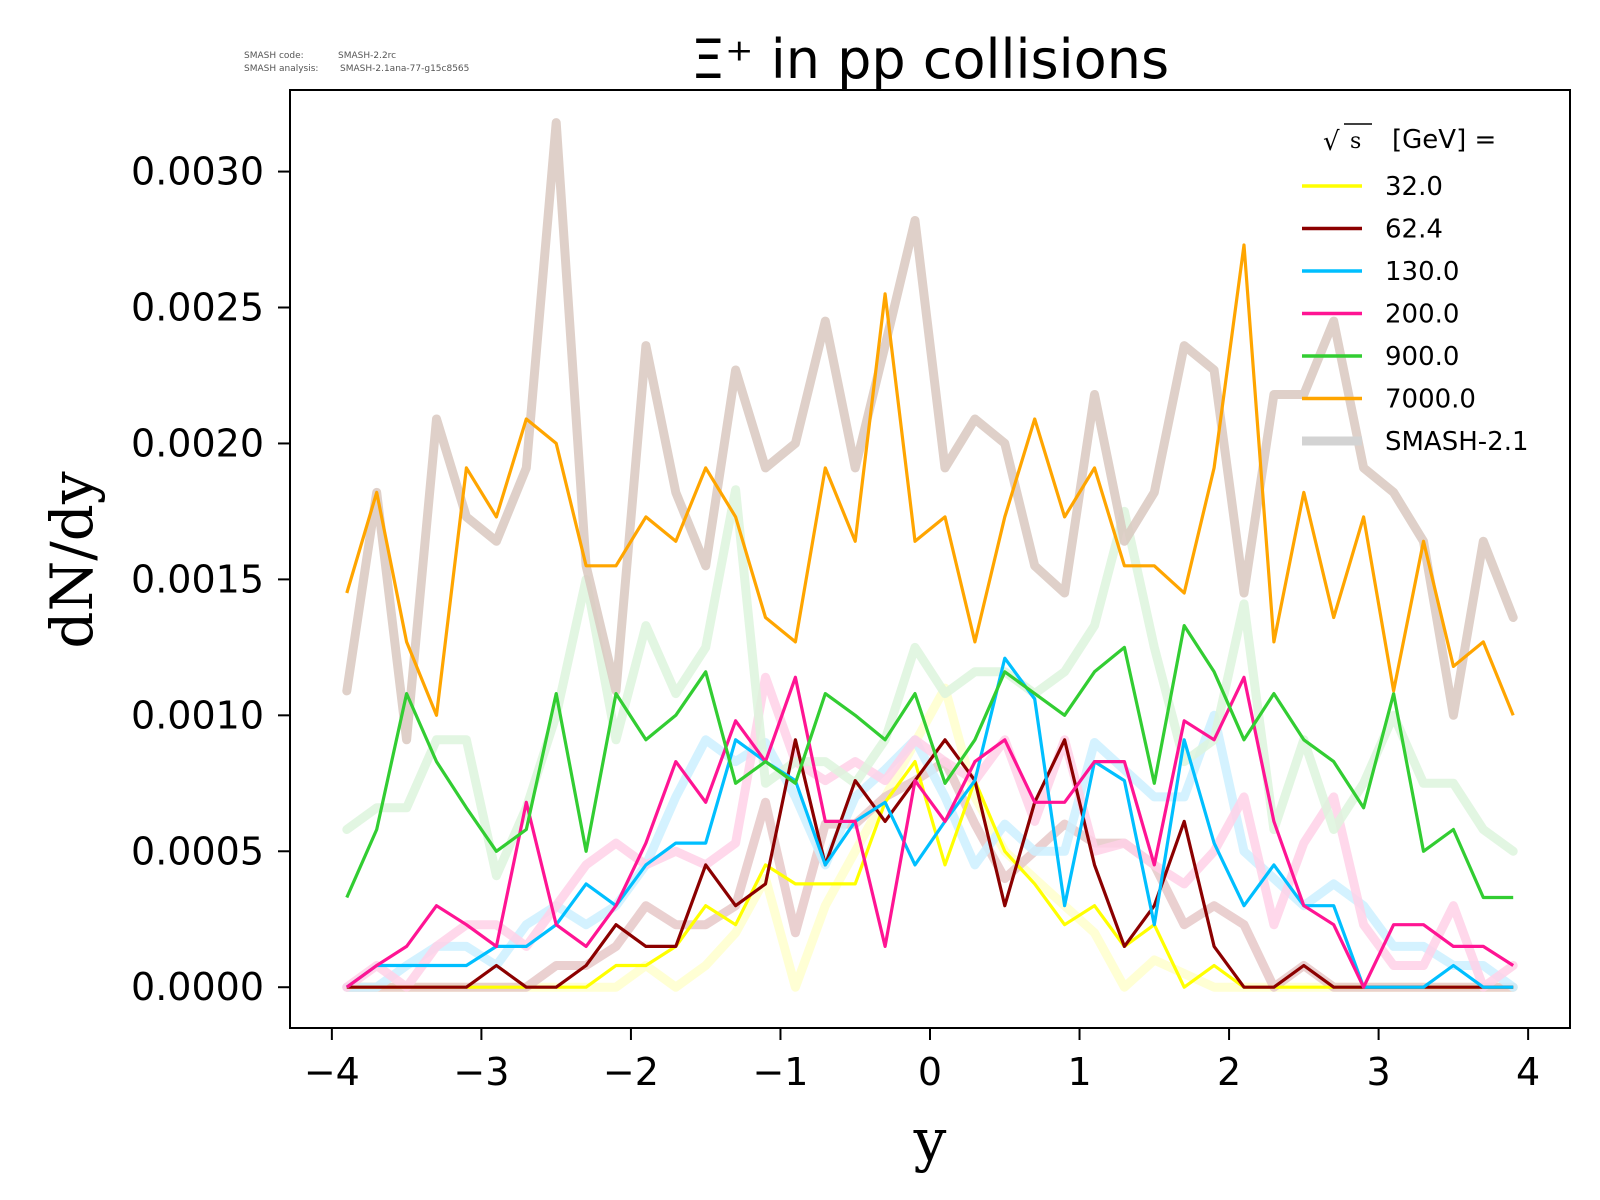  What do you see at coordinates (197, 579) in the screenshot?
I see `y-tick-label: 0.0015` at bounding box center [197, 579].